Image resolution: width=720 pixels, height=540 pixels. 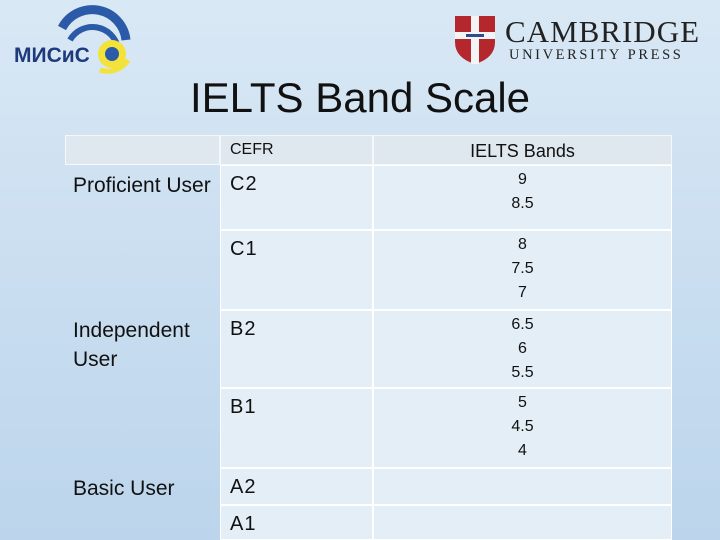 What do you see at coordinates (522, 450) in the screenshot?
I see `band-value: 4` at bounding box center [522, 450].